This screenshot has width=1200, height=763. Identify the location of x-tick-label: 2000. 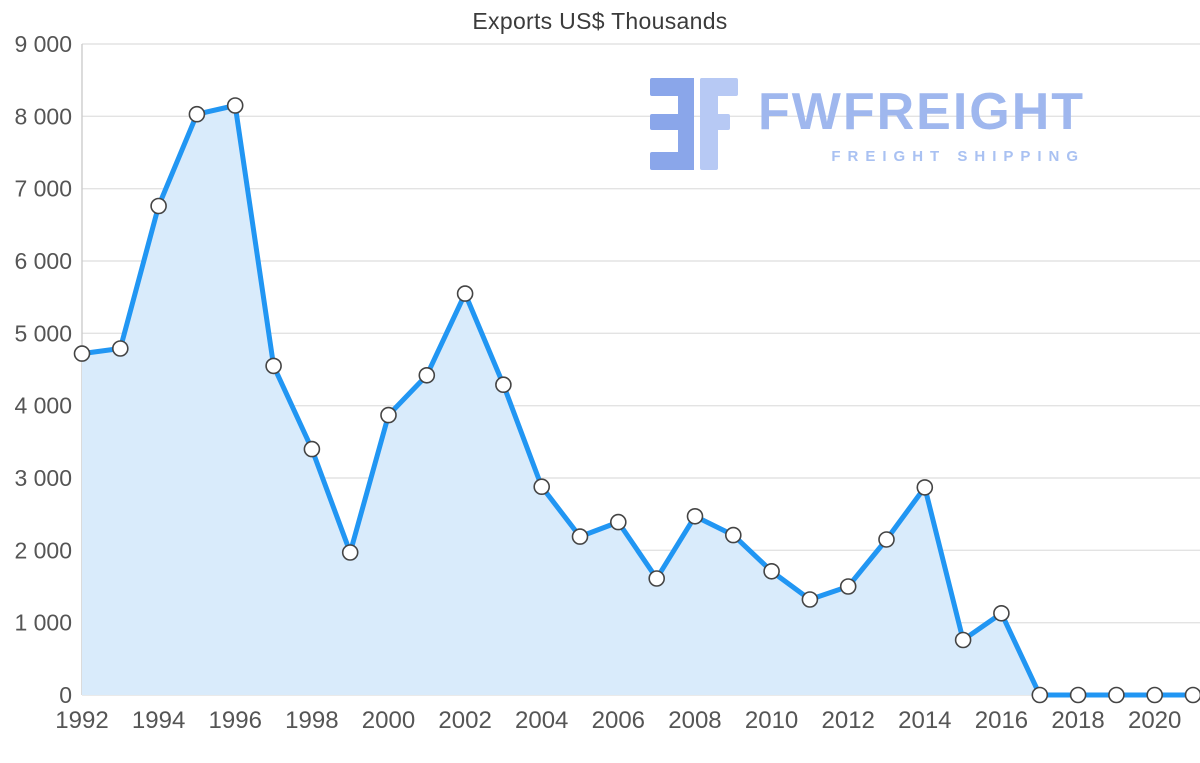
(388, 720).